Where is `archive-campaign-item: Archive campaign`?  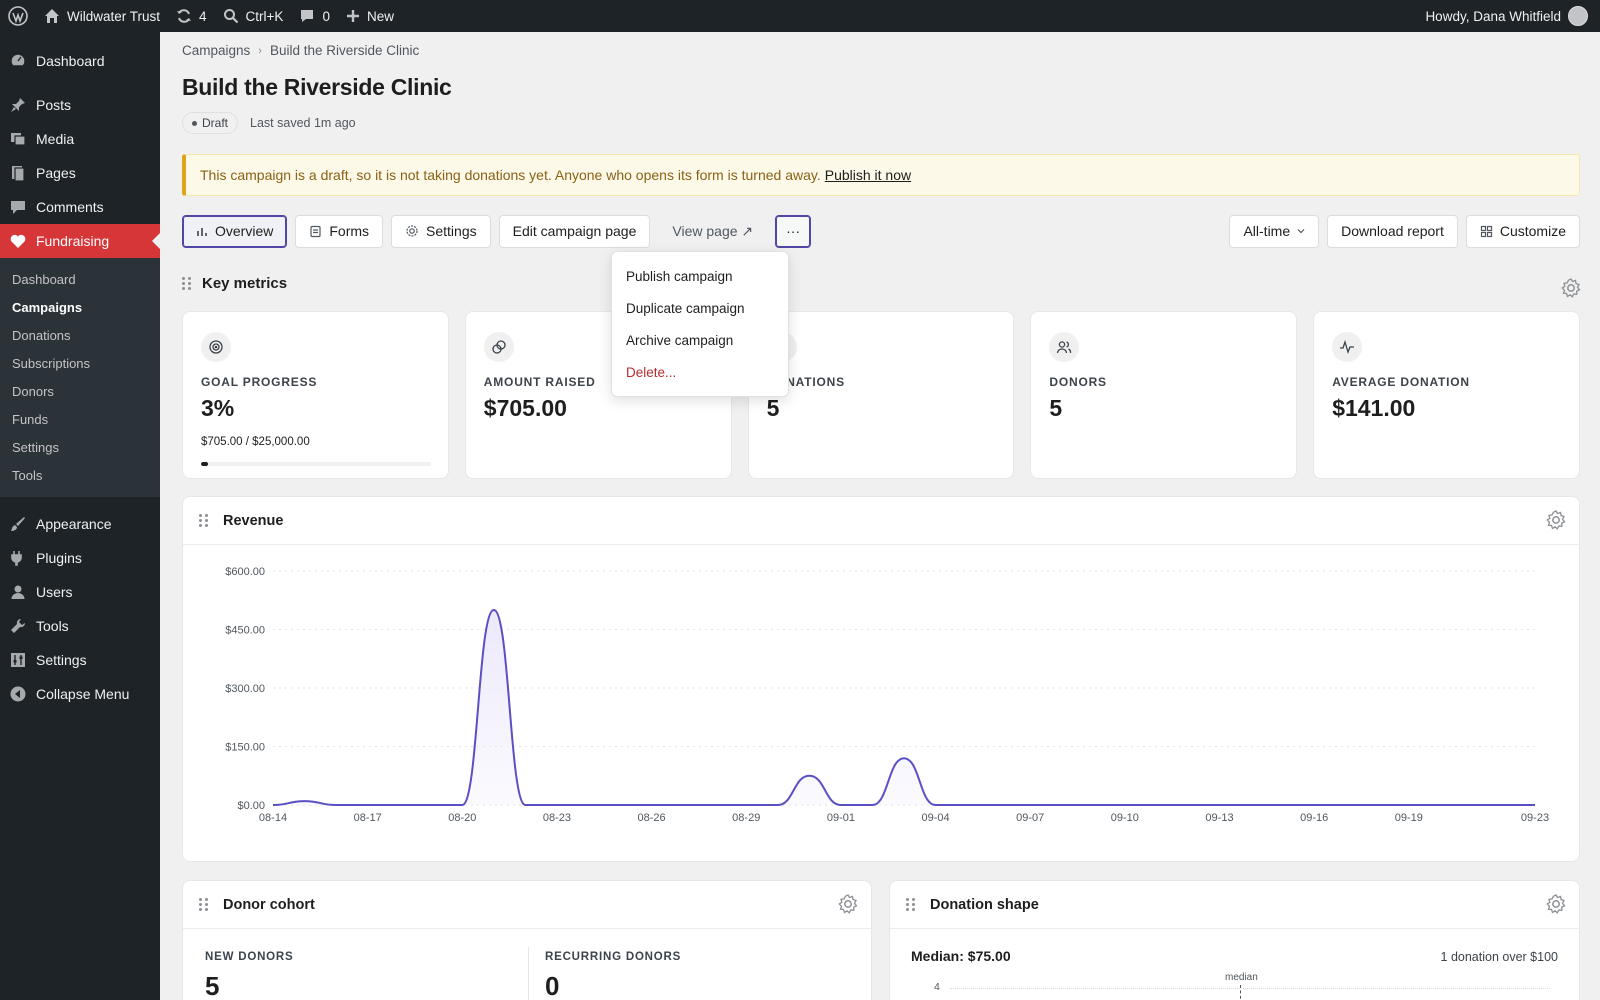 archive-campaign-item: Archive campaign is located at coordinates (680, 340).